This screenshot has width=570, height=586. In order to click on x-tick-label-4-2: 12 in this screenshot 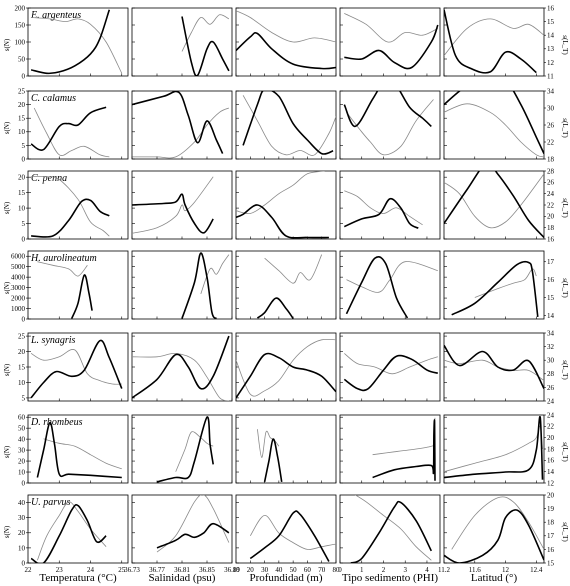, I will do `click(506, 570)`.